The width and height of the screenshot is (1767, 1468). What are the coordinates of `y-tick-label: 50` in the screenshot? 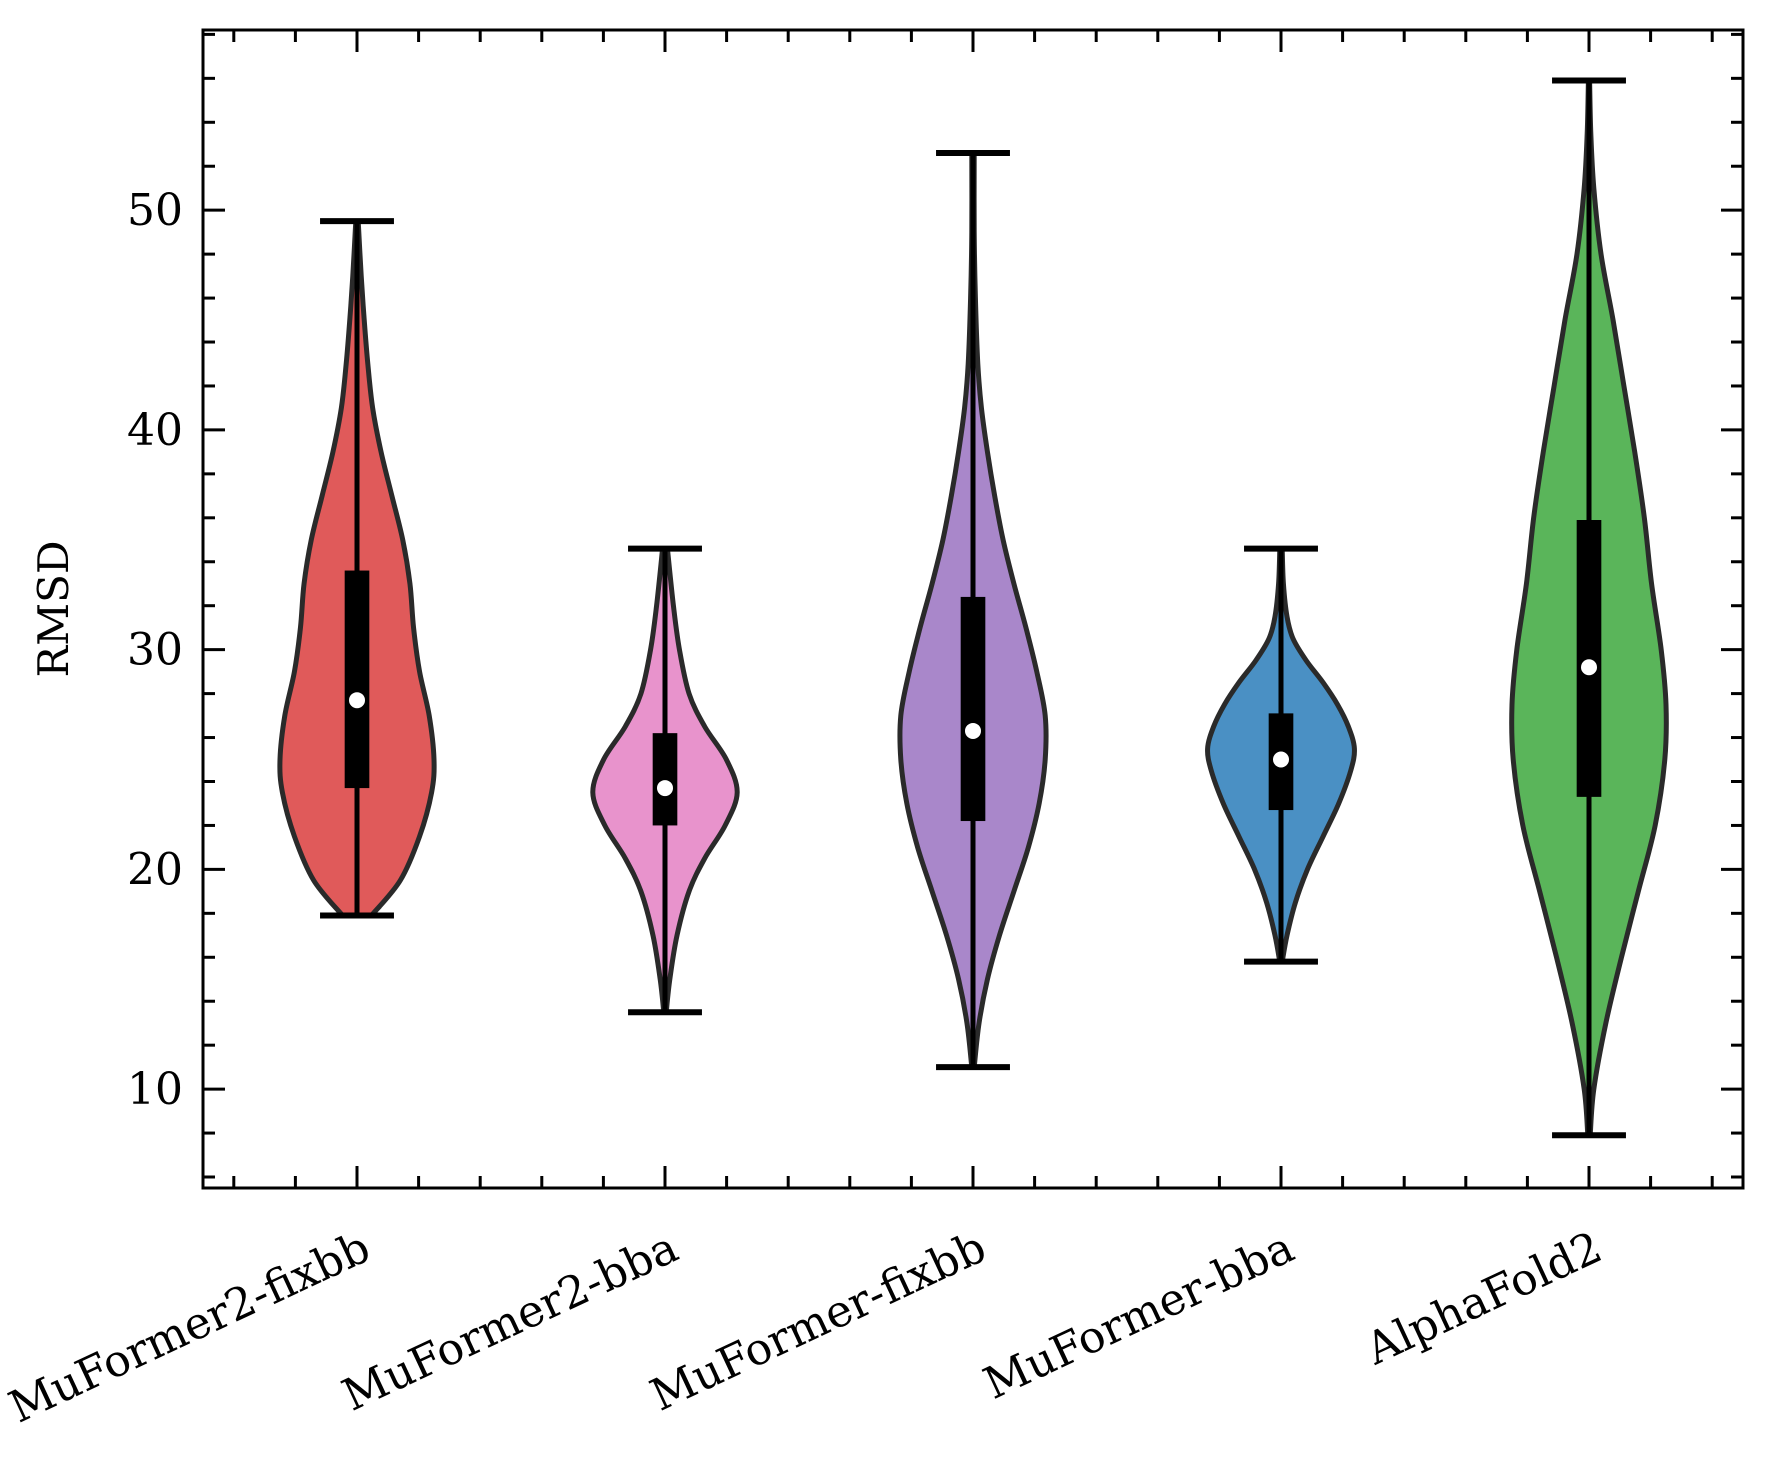 It's located at (155, 210).